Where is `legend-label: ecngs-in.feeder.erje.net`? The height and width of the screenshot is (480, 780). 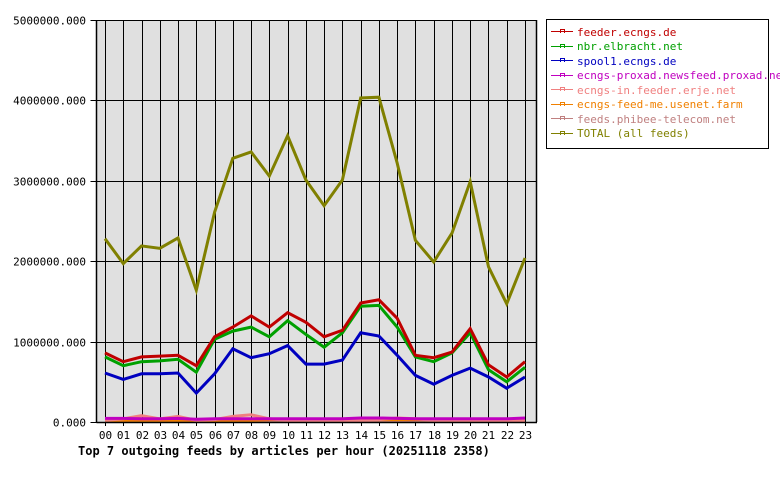 legend-label: ecngs-in.feeder.erje.net is located at coordinates (656, 90).